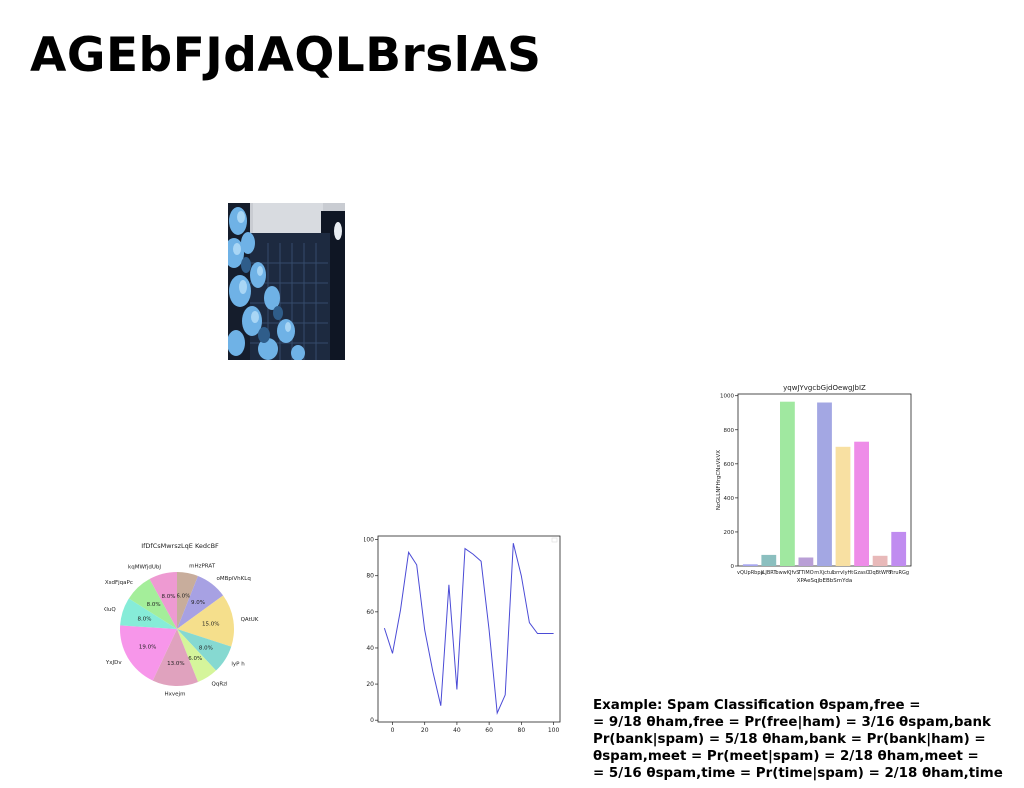  What do you see at coordinates (210, 625) in the screenshot?
I see `pie-pct-label: 15.0%` at bounding box center [210, 625].